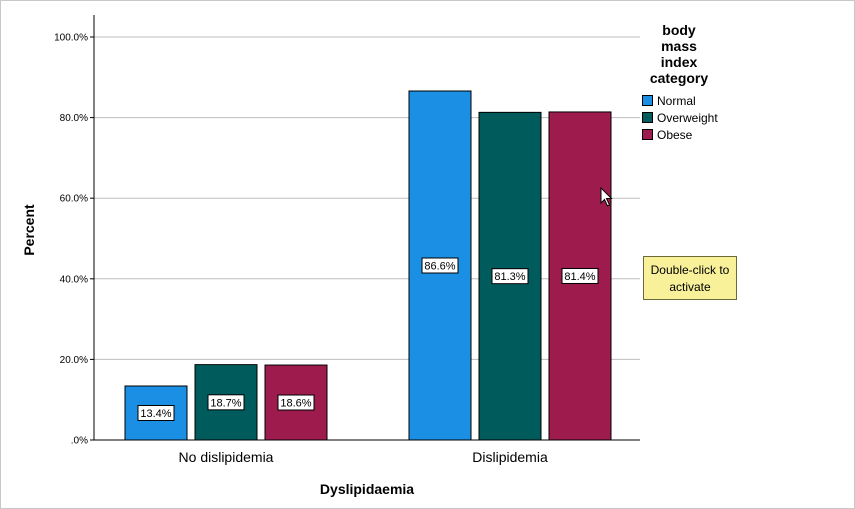  I want to click on legend-item-overweight: Overweight, so click(707, 117).